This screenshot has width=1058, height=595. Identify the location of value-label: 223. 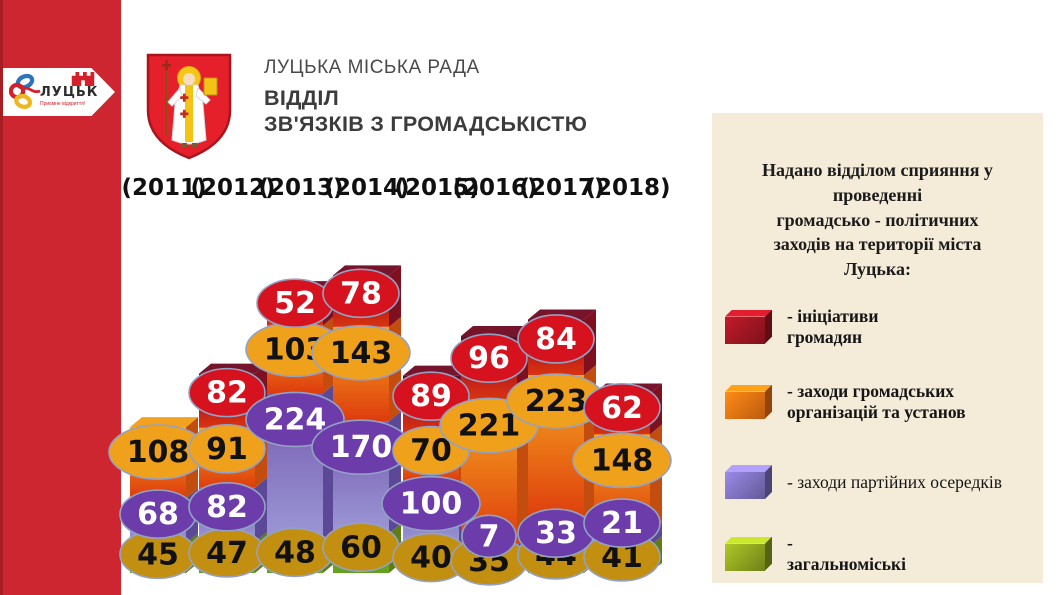
(556, 401).